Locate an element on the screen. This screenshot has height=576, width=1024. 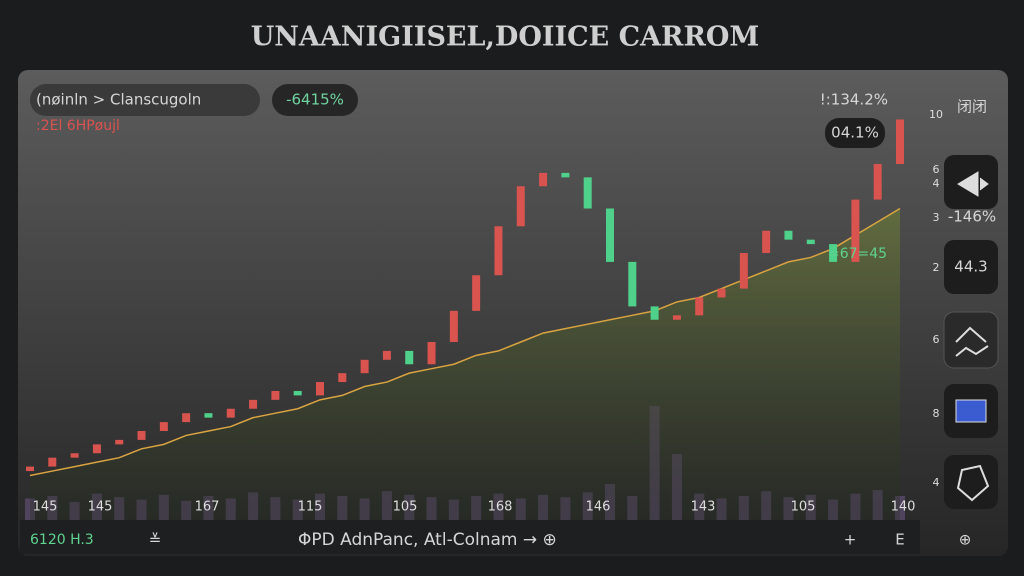
breadcrumb-pill is located at coordinates (145, 100).